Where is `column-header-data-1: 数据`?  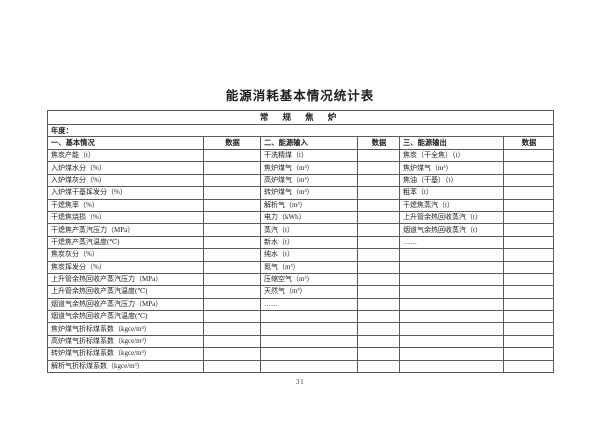 column-header-data-1: 数据 is located at coordinates (232, 143).